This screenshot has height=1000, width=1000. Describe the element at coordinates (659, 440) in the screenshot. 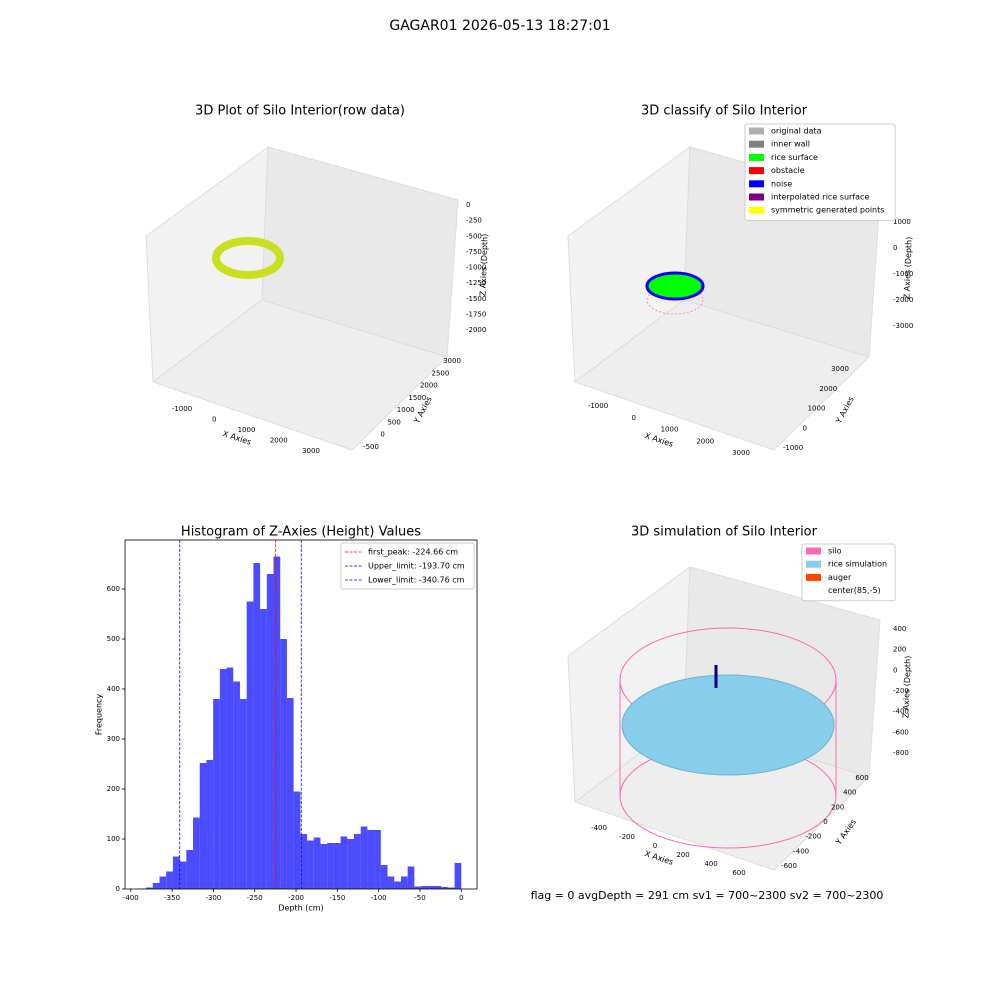

I see `x-axis-label: X Axies` at that location.